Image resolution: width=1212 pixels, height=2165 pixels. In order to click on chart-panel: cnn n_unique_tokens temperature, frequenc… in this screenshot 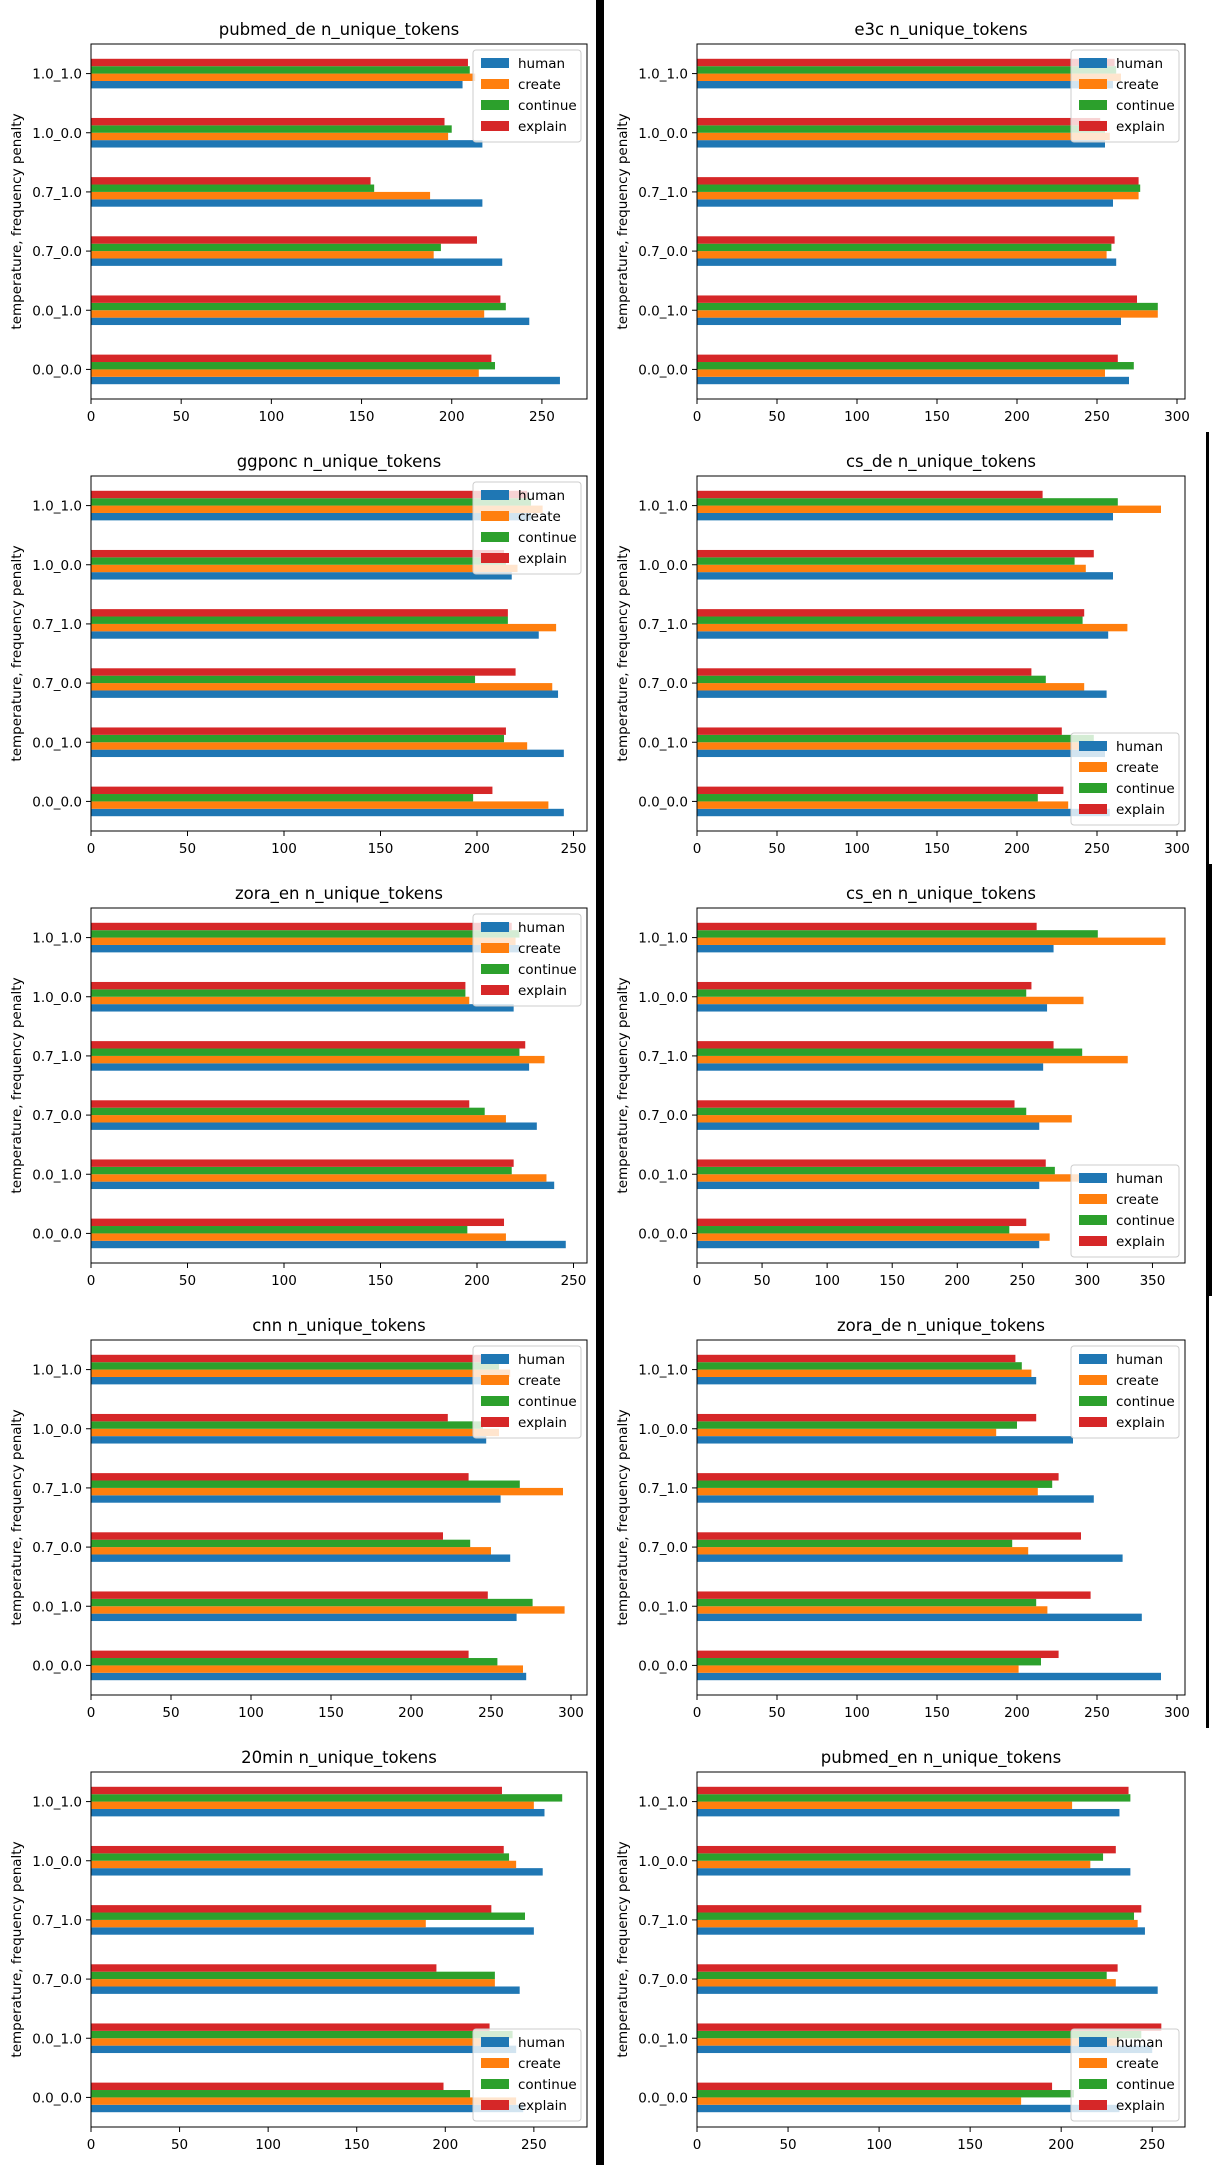, I will do `click(298, 1518)`.